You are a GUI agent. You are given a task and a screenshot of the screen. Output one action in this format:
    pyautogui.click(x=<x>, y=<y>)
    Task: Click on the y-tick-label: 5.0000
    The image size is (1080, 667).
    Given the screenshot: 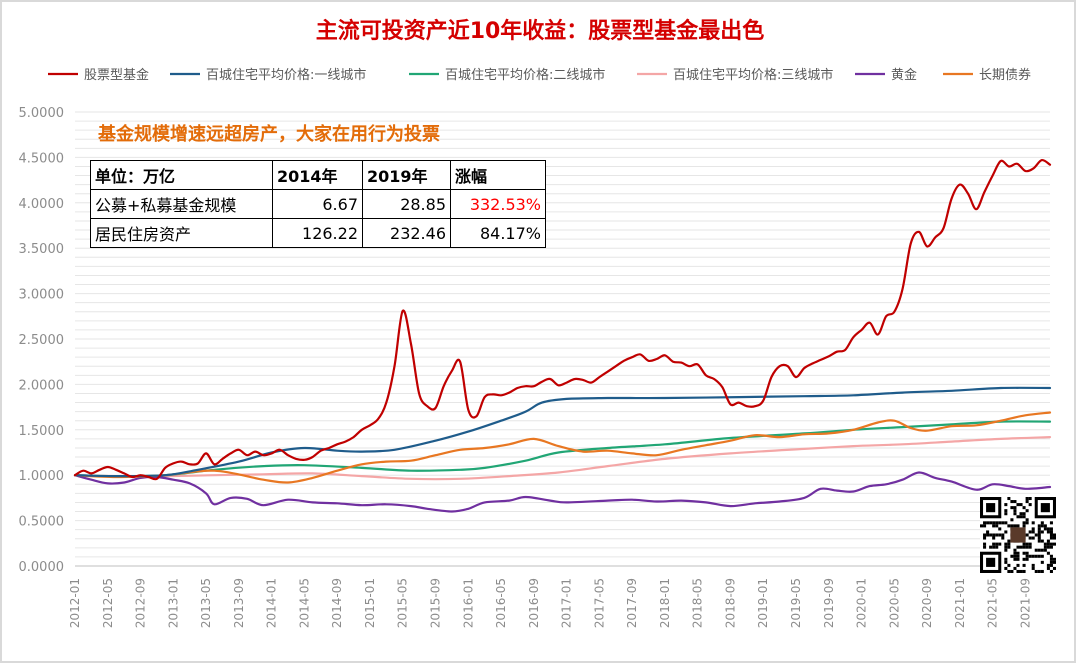 What is the action you would take?
    pyautogui.click(x=42, y=113)
    